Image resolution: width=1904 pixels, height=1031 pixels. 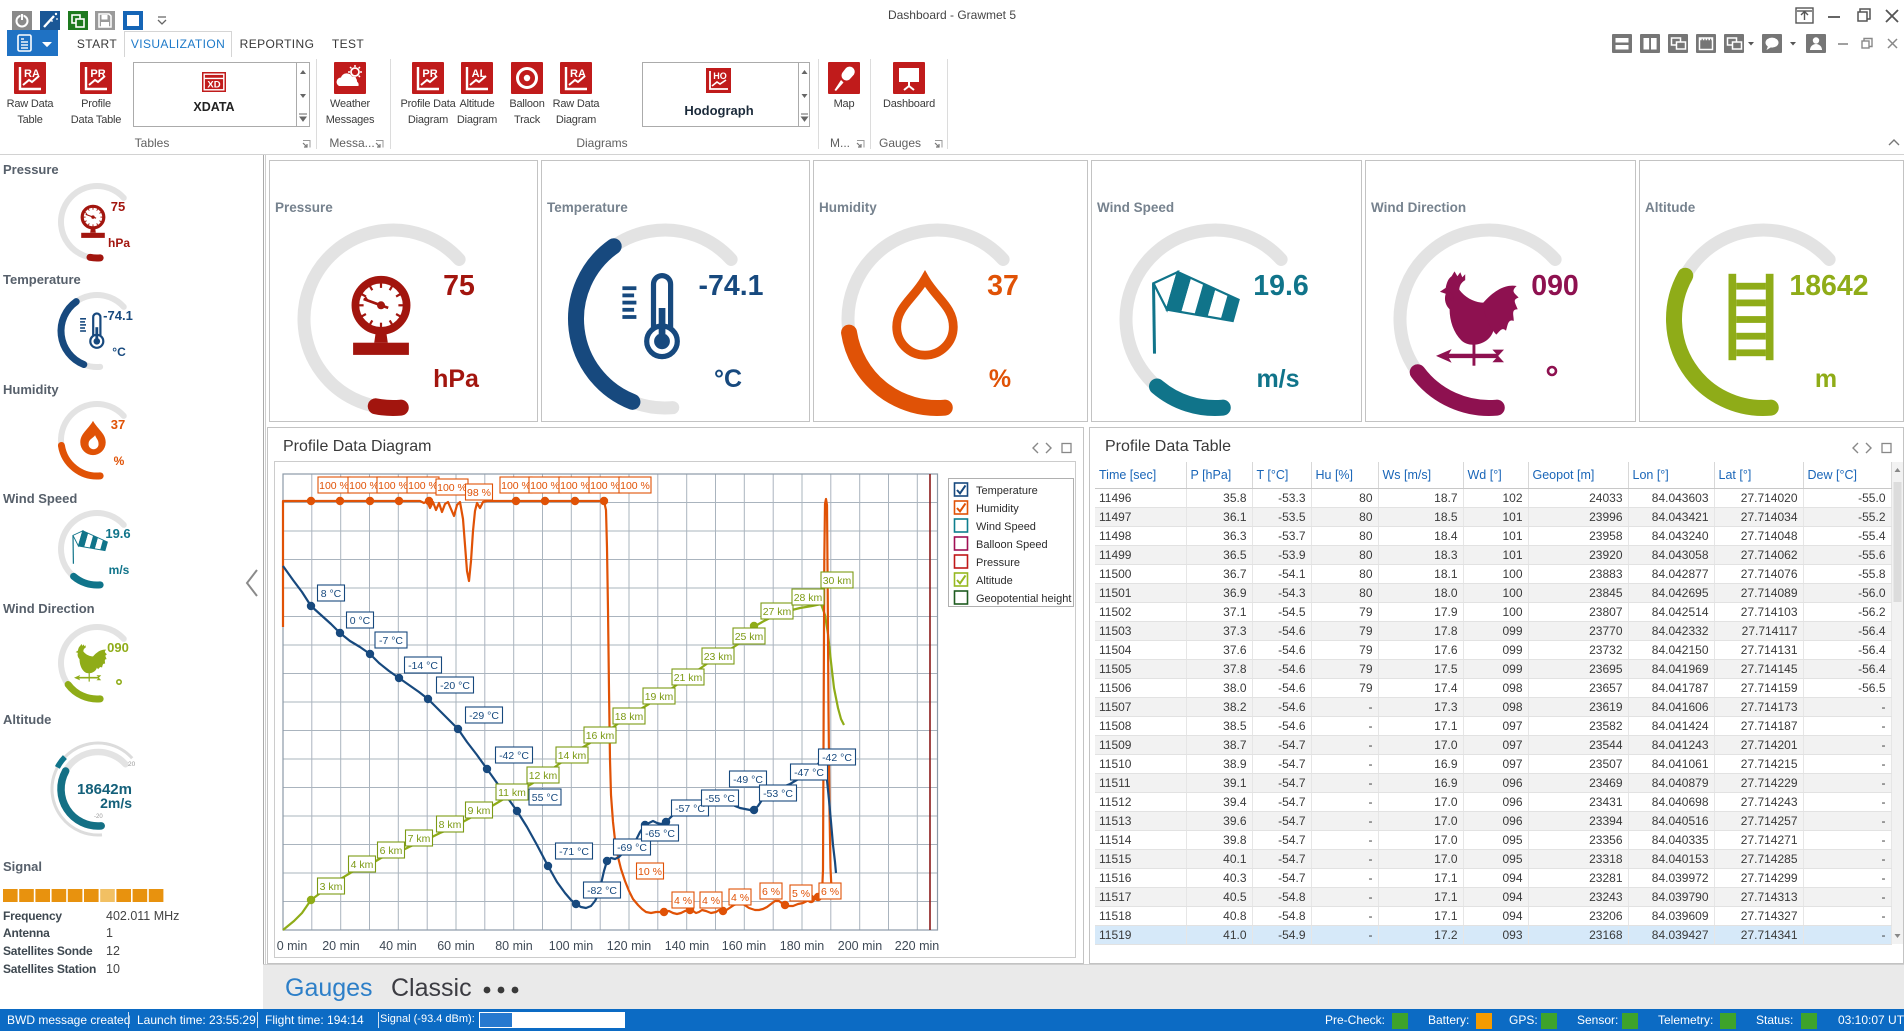 I want to click on svg-text: 23 km, so click(x=718, y=657).